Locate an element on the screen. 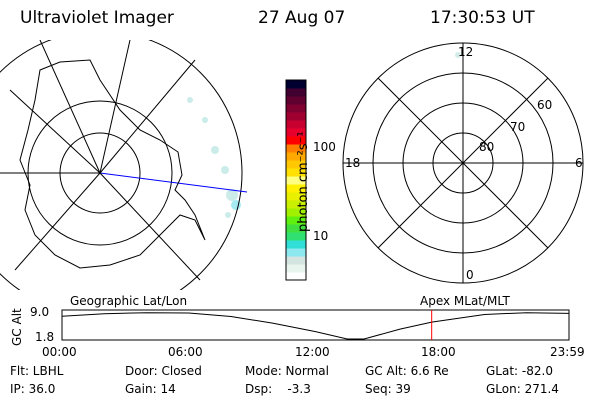 The width and height of the screenshot is (600, 400). xtick-18: 18:00 is located at coordinates (438, 352).